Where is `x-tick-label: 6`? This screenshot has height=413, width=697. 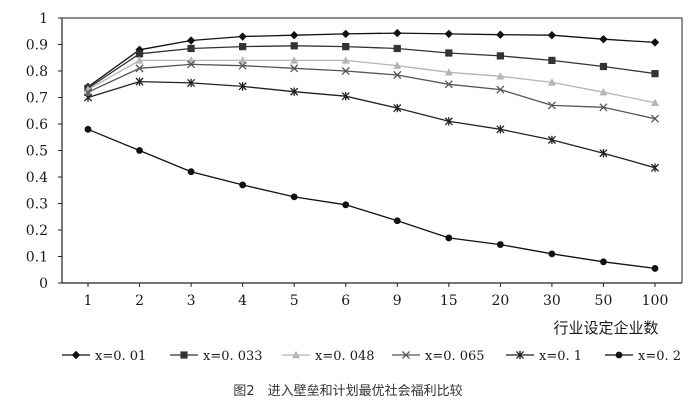
x-tick-label: 6 is located at coordinates (345, 301).